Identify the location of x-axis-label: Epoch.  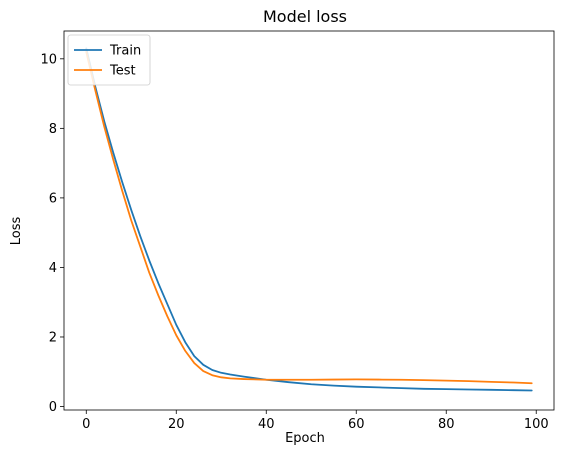
(305, 438).